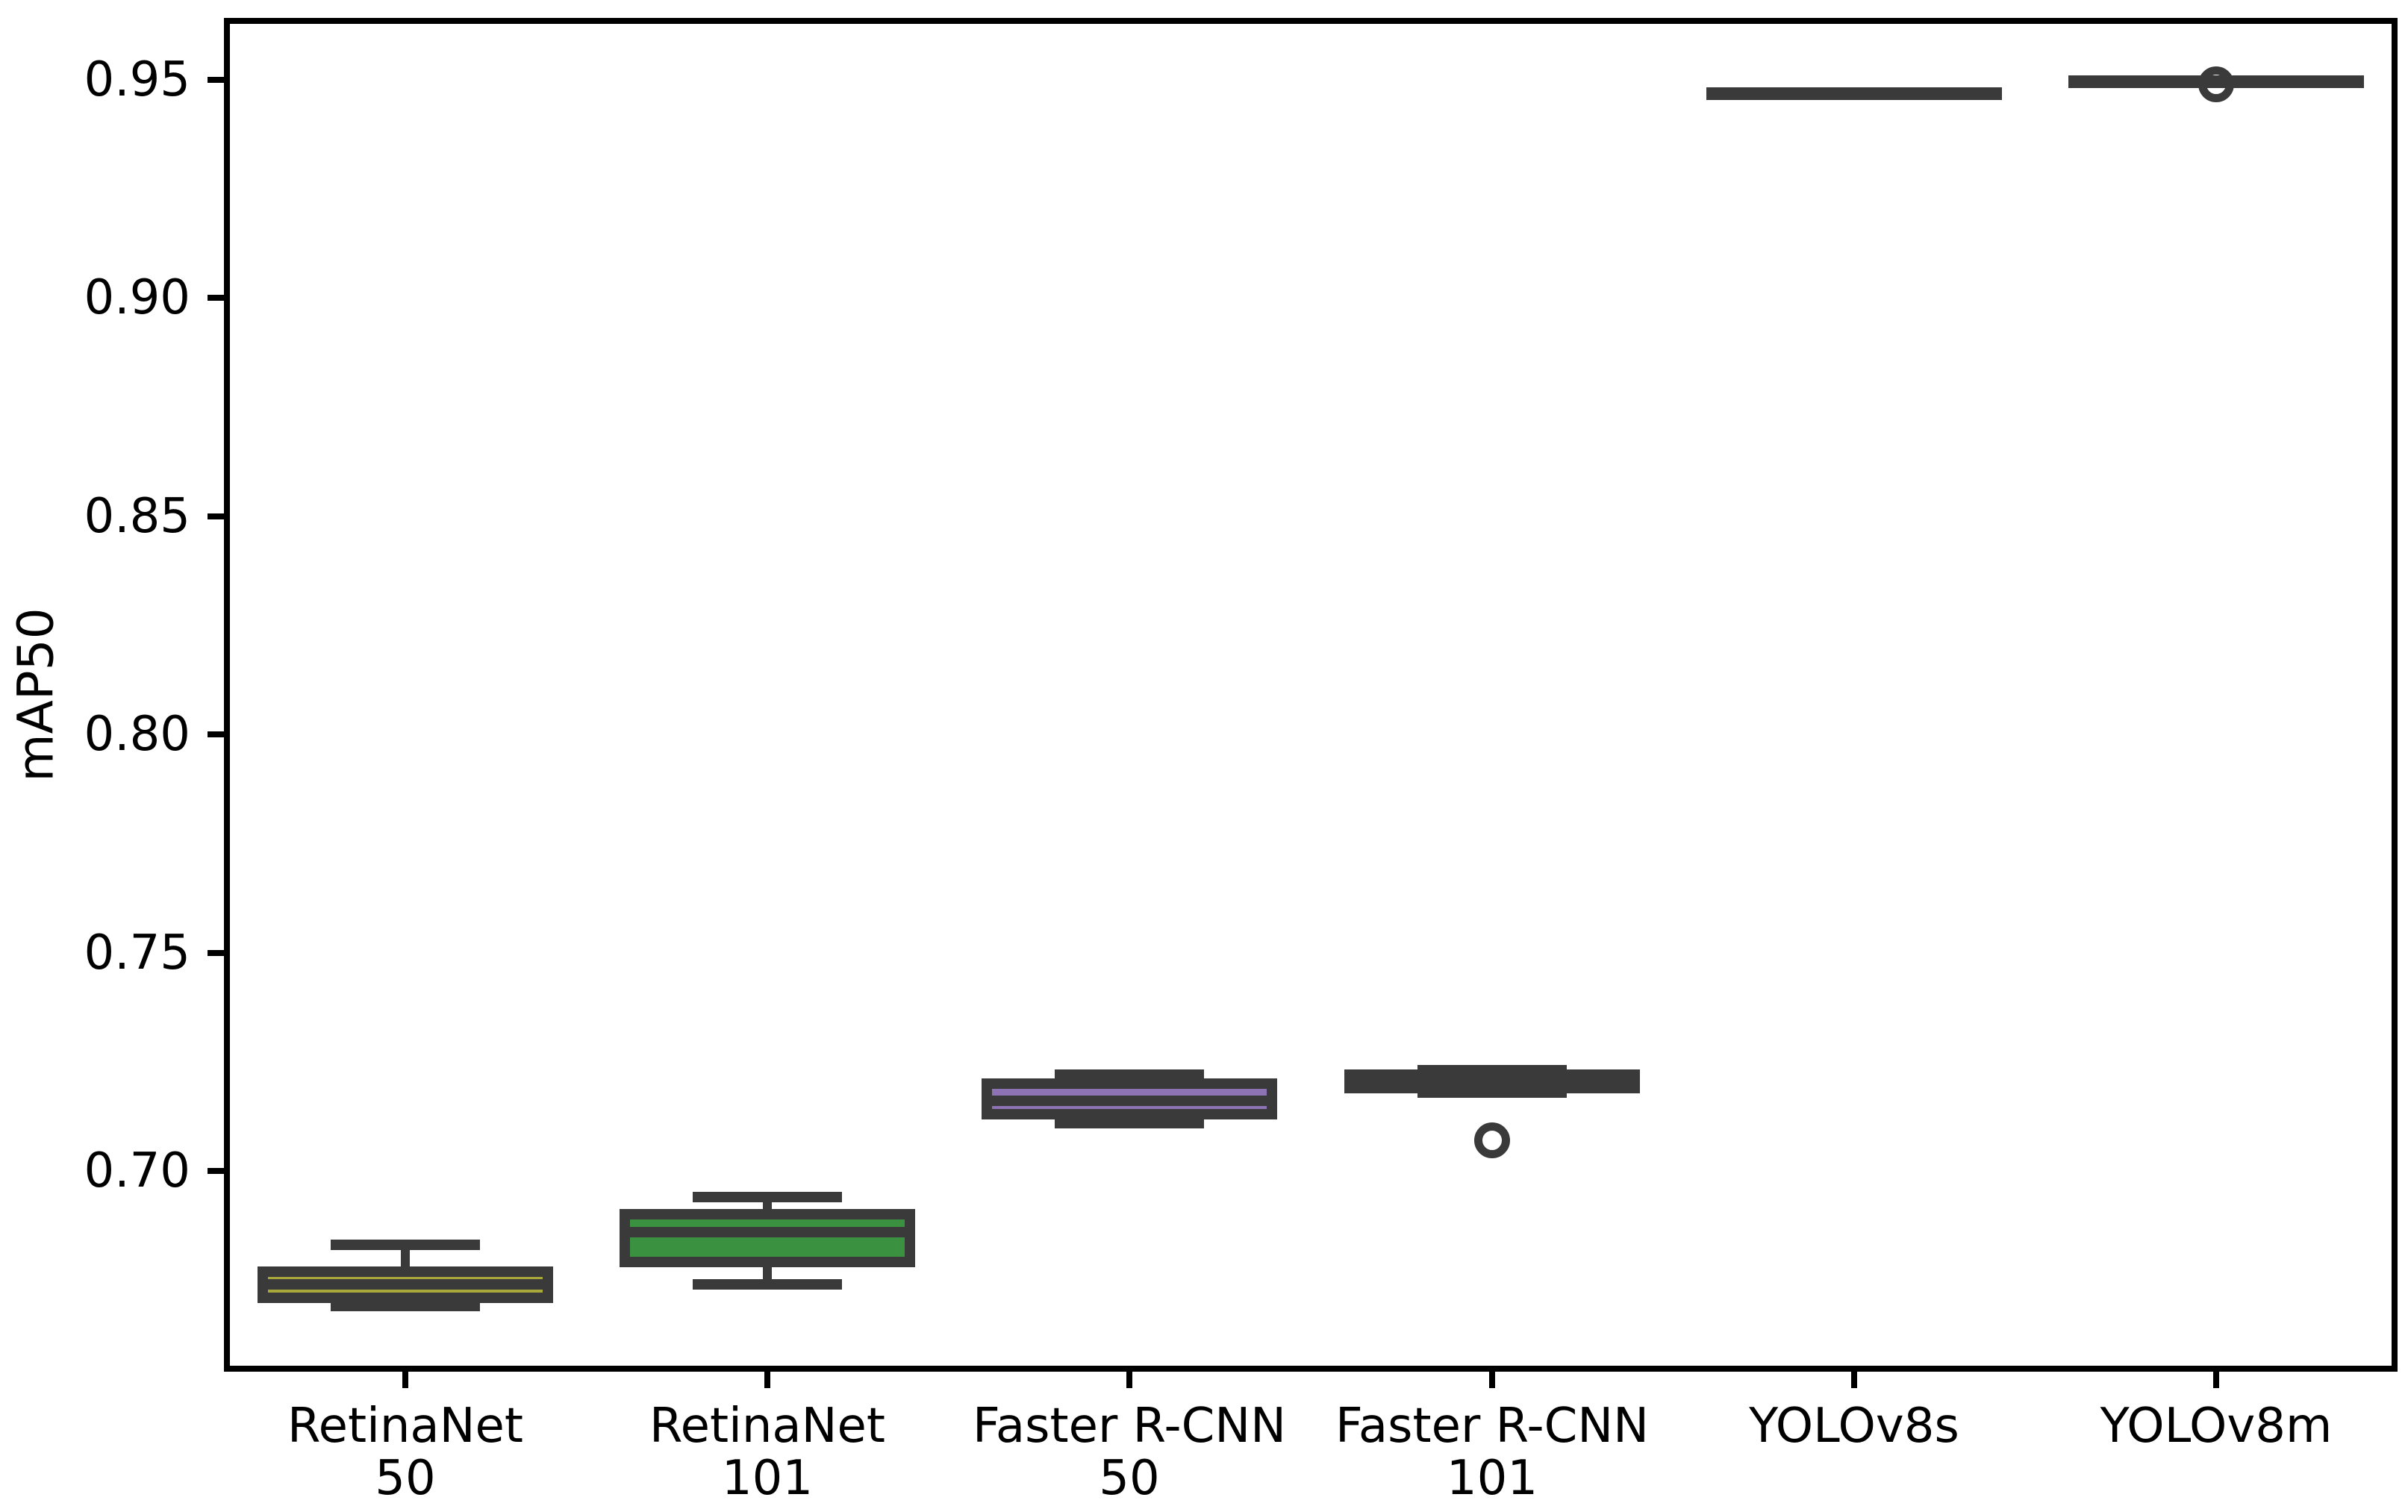  What do you see at coordinates (767, 1273) in the screenshot?
I see `whisker-line-lower` at bounding box center [767, 1273].